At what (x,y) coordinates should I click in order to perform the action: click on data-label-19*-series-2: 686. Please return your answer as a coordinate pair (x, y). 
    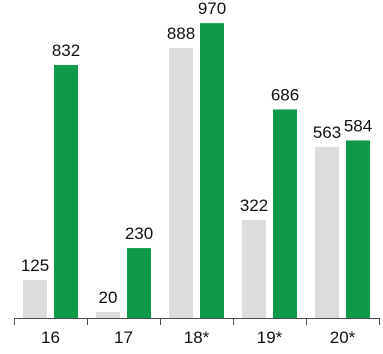
    Looking at the image, I should click on (285, 94).